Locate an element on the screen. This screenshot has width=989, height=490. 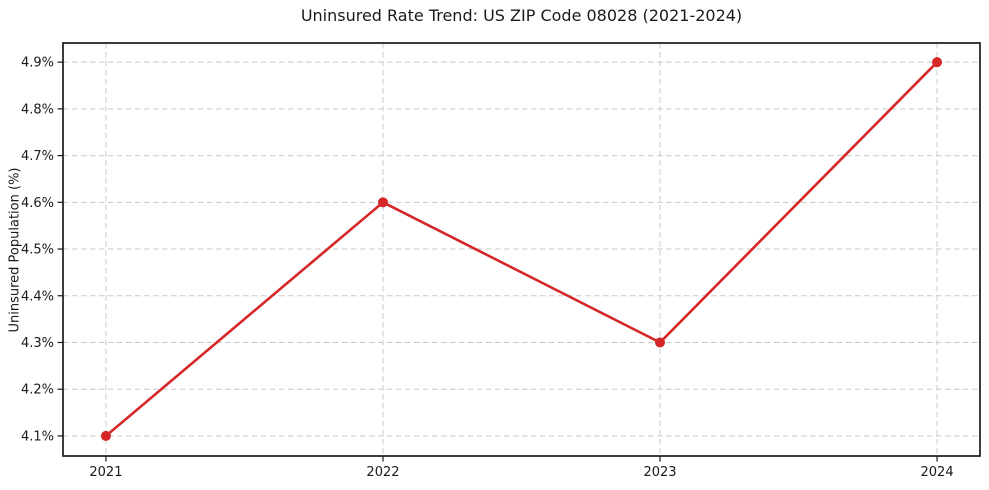
y-tick-label: 4.8% is located at coordinates (37, 109).